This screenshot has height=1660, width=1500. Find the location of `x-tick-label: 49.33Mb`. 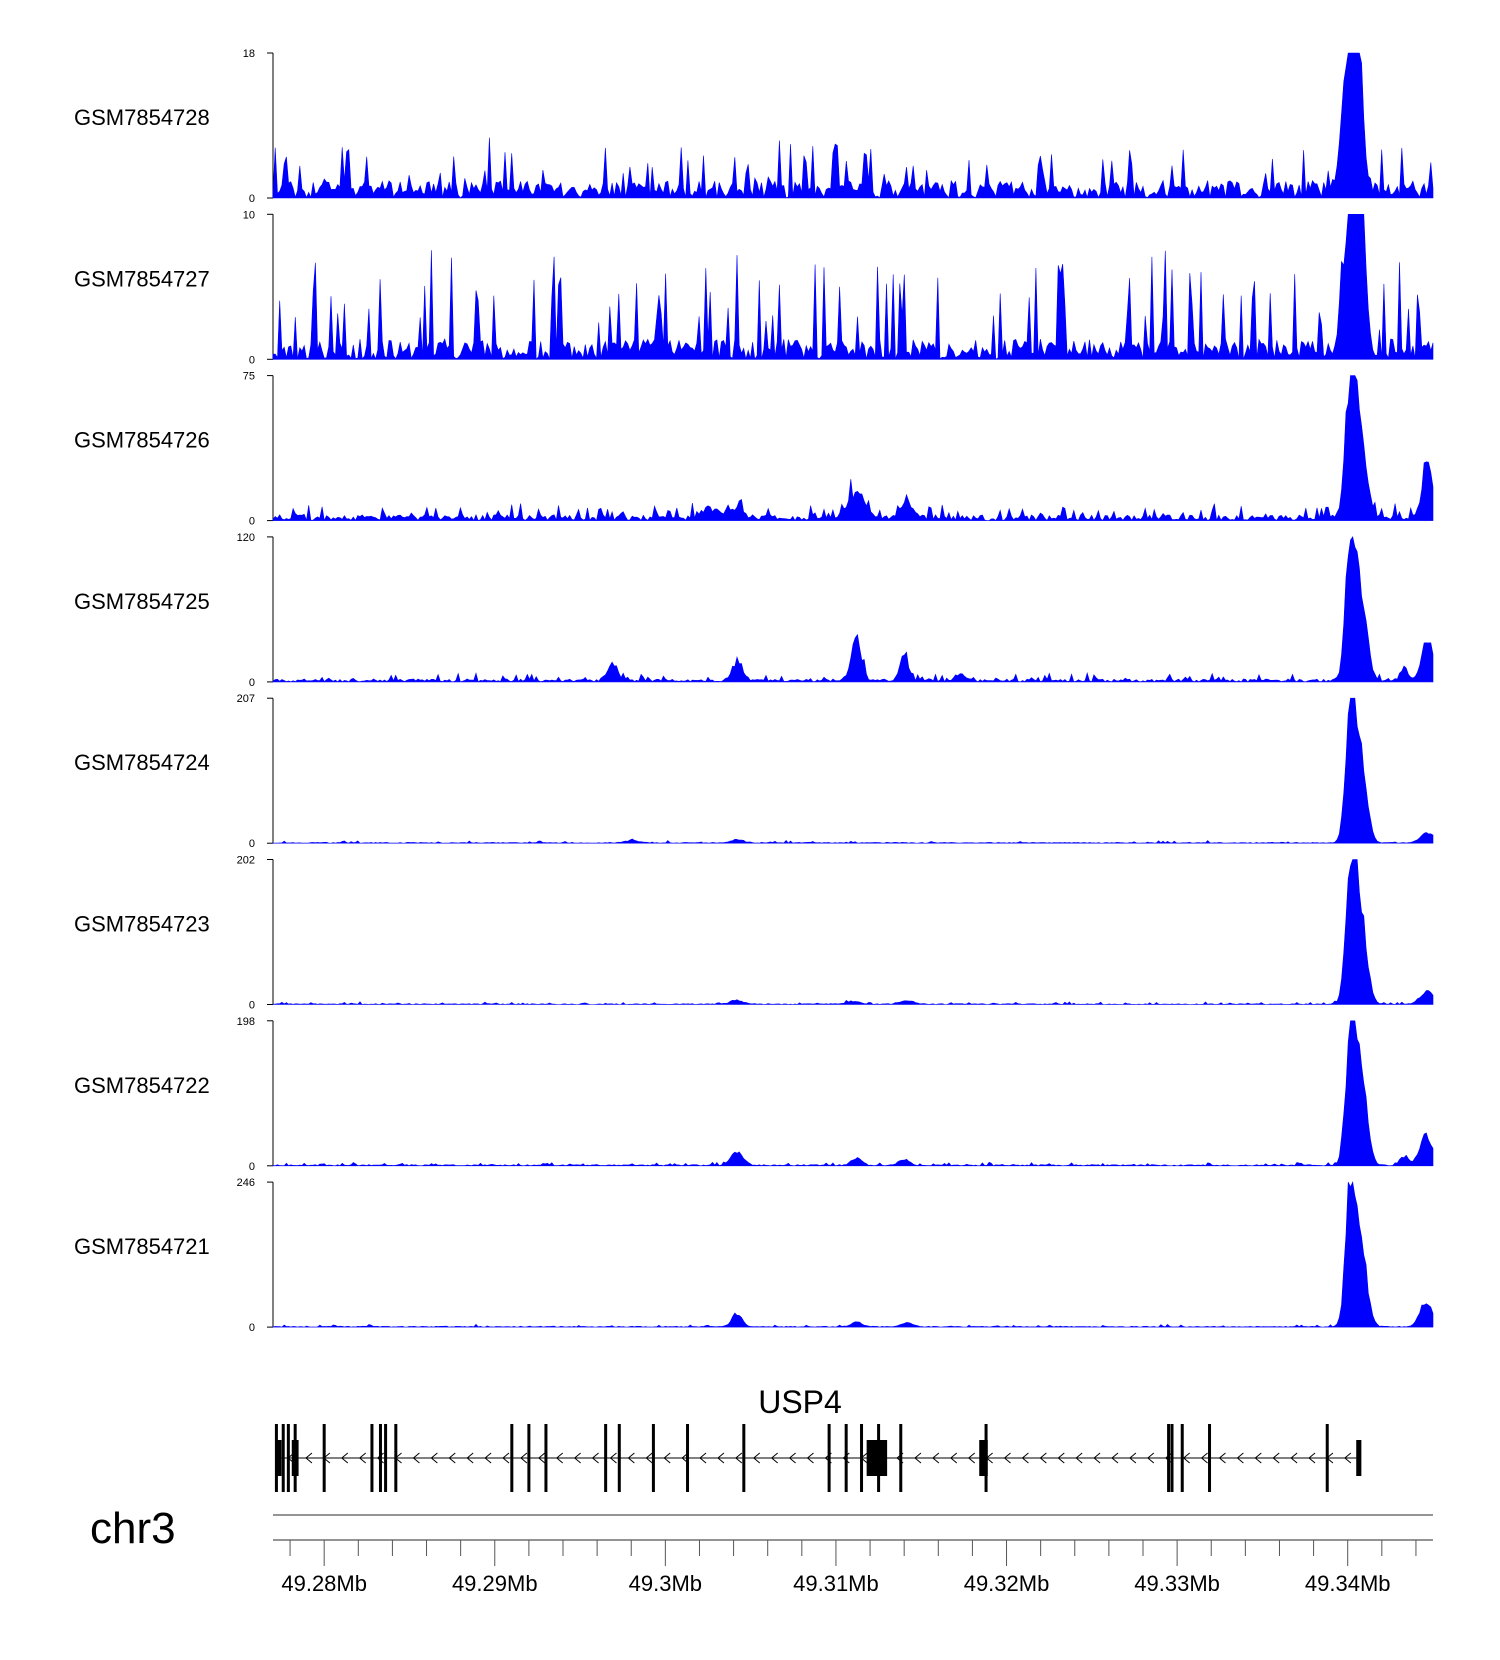

x-tick-label: 49.33Mb is located at coordinates (1177, 1583).